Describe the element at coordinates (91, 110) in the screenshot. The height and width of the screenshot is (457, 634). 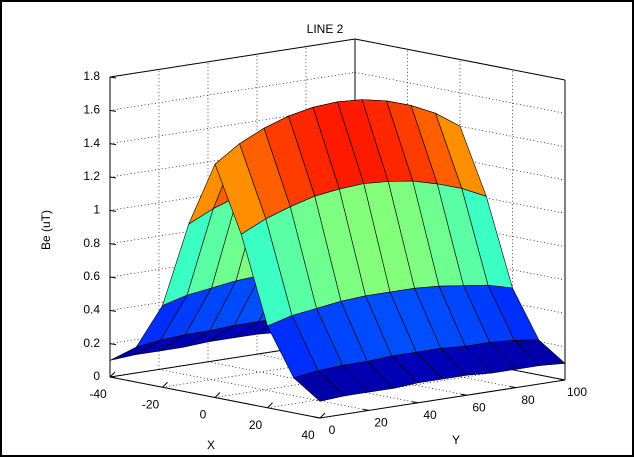
I see `z-tick-label: 1.6` at that location.